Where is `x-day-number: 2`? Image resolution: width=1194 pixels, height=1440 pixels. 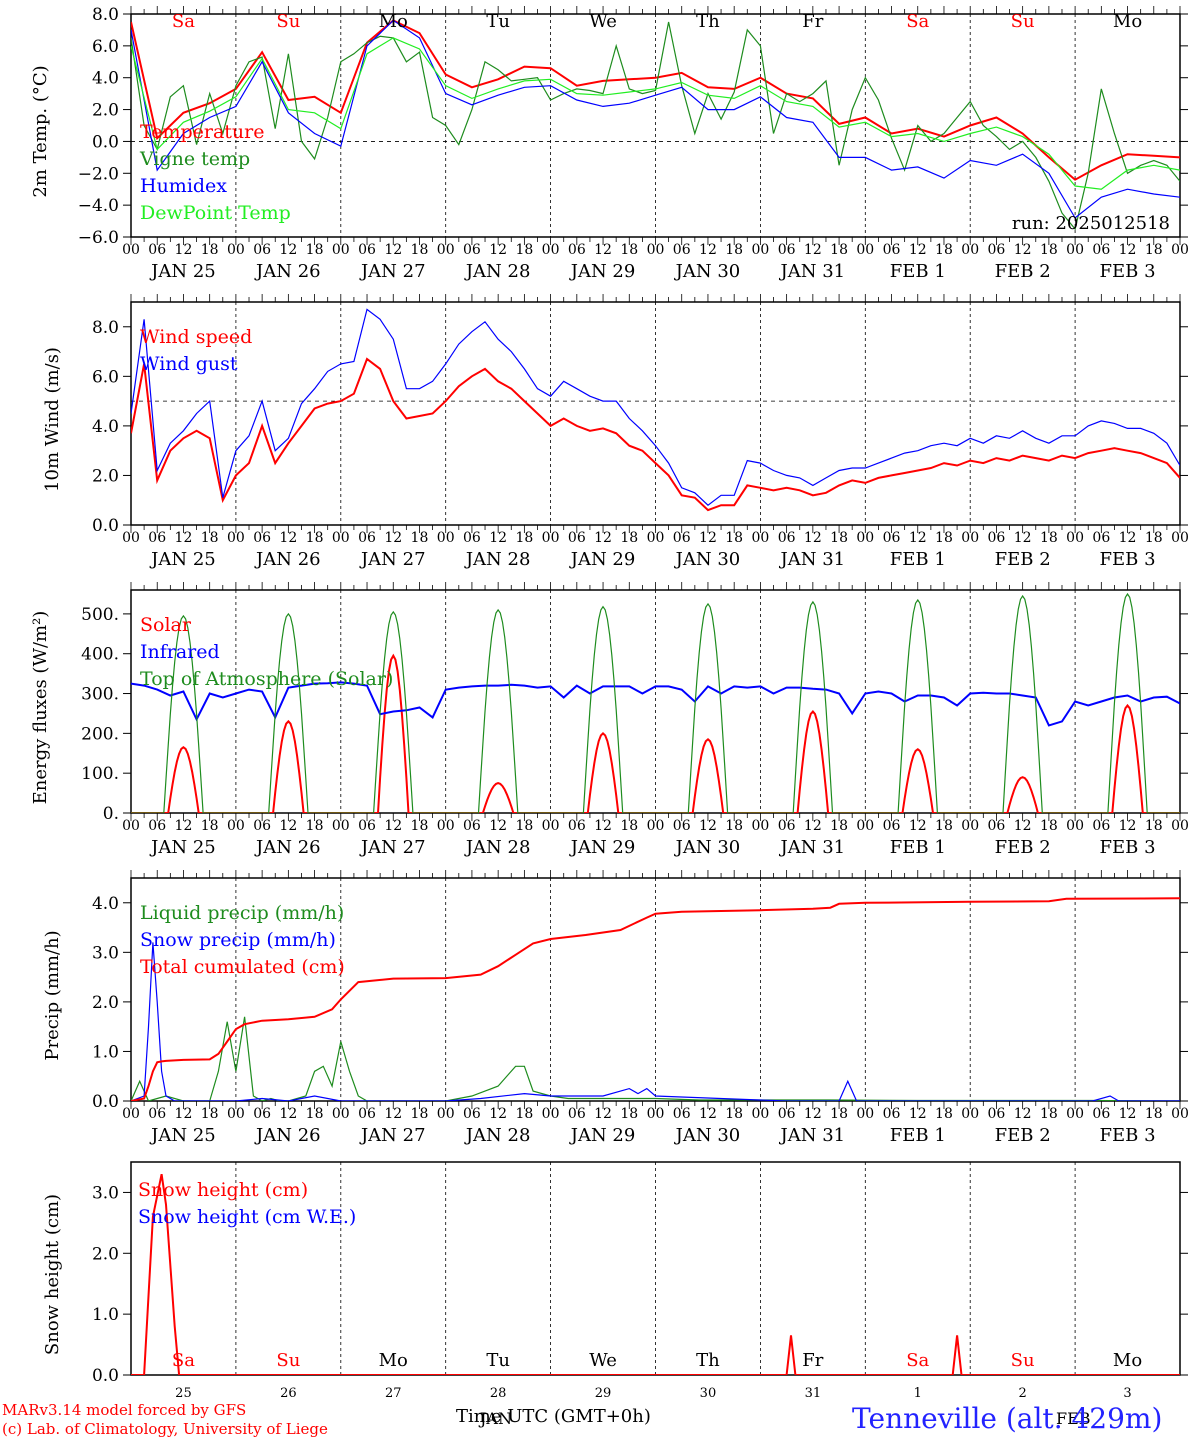 x-day-number: 2 is located at coordinates (1023, 1393).